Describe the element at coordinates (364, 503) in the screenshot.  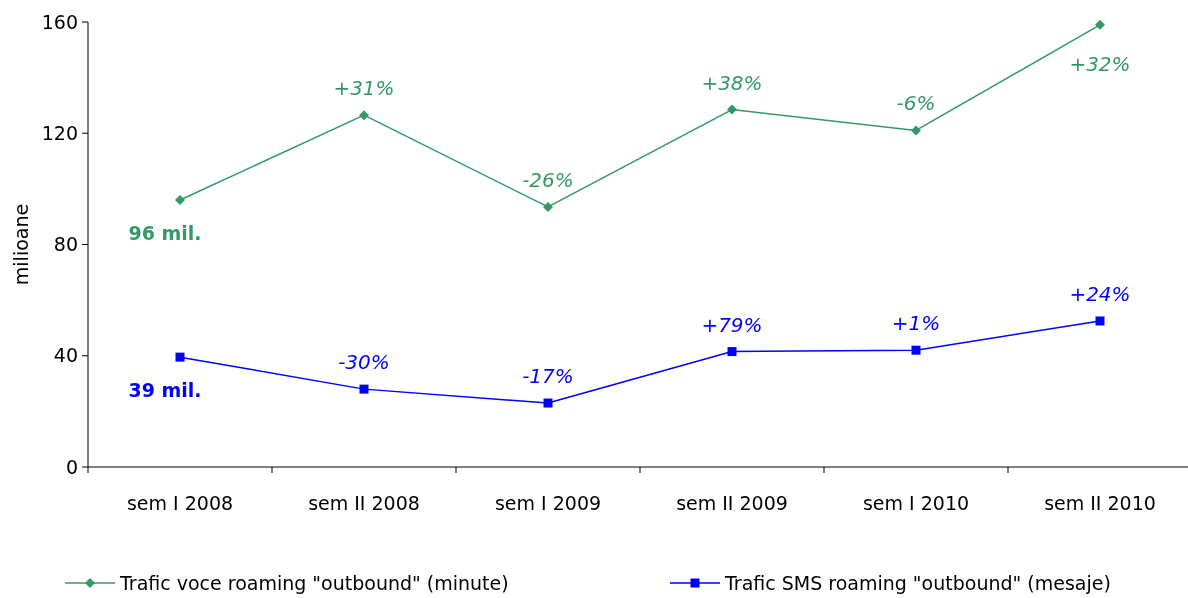
I see `x-tick-label: sem II 2008` at that location.